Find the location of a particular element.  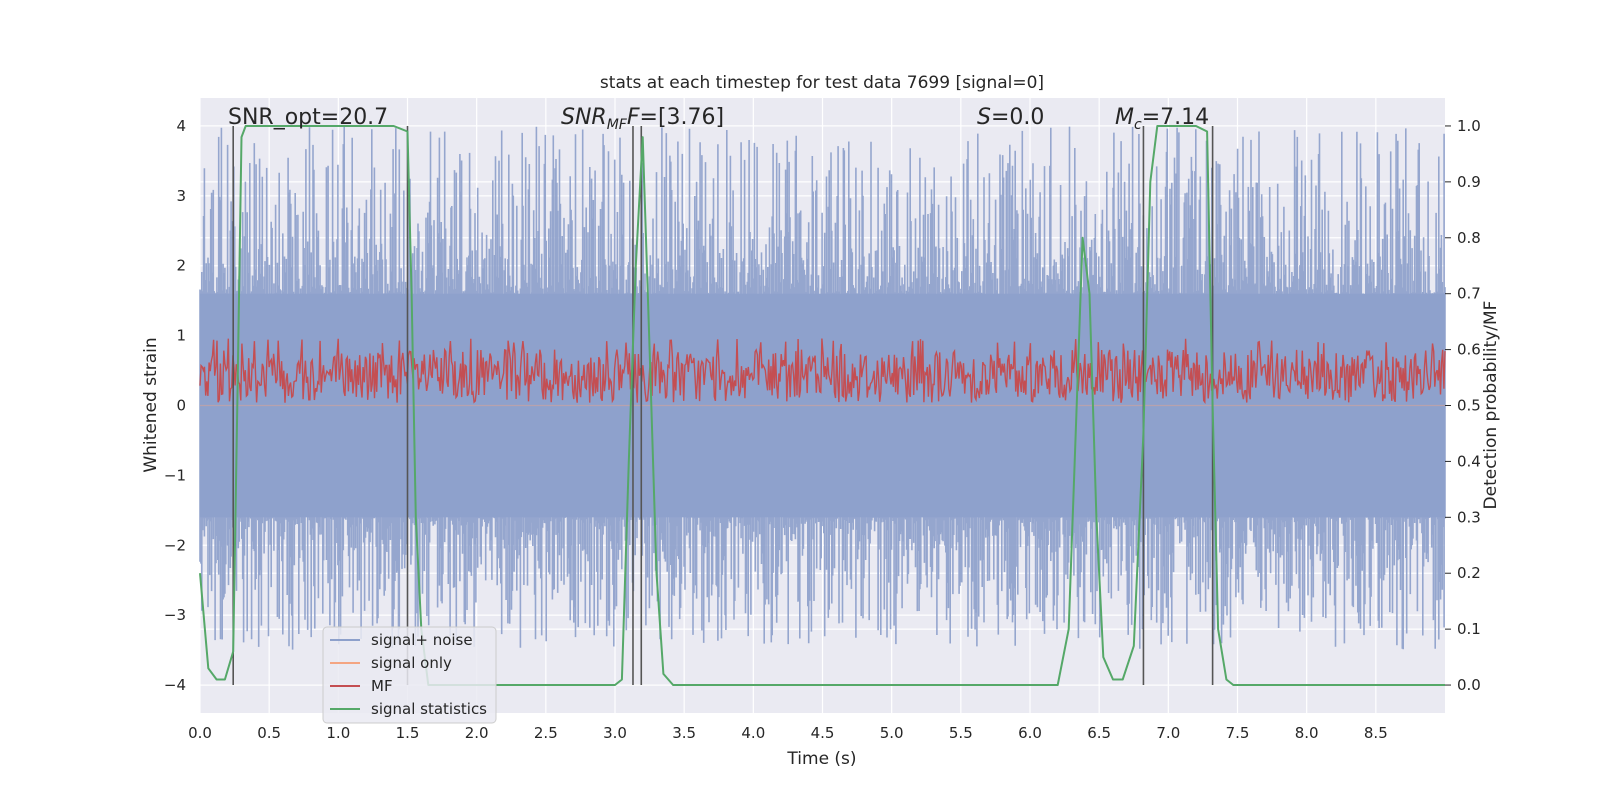

x-tick-label-6: 3.0 is located at coordinates (615, 733).